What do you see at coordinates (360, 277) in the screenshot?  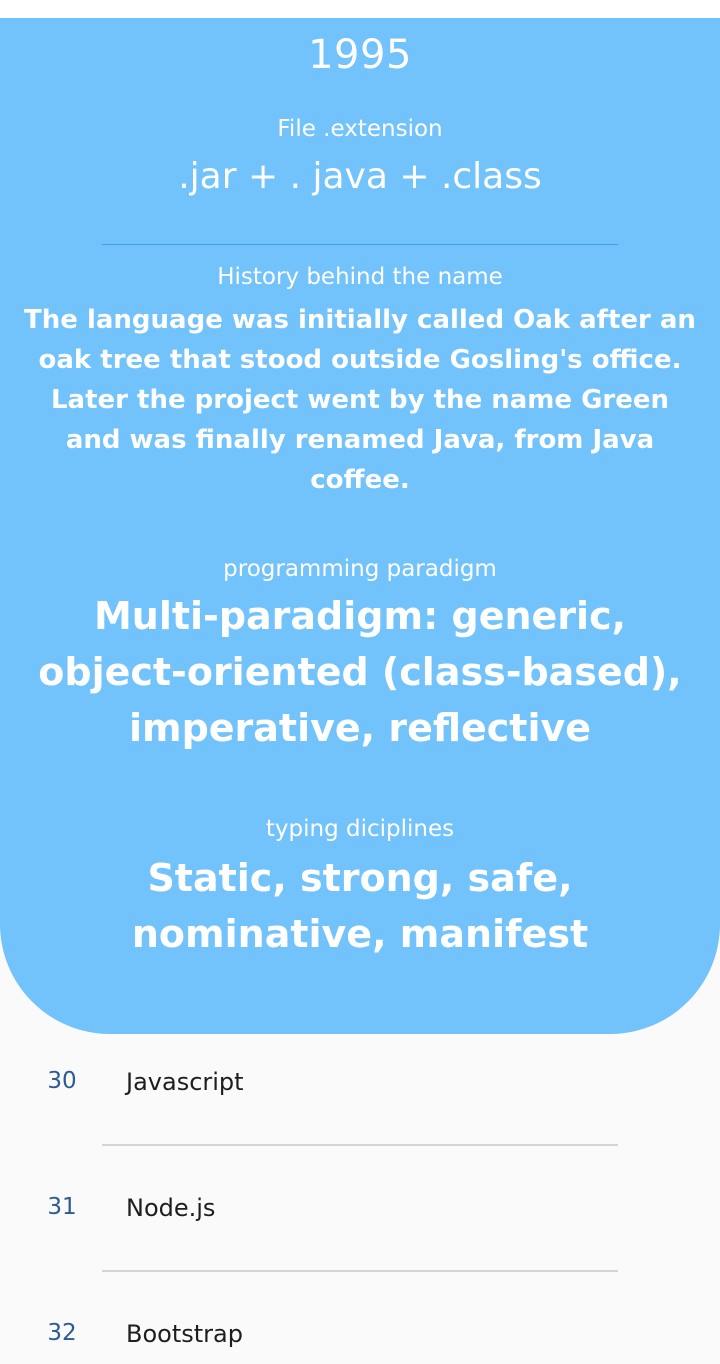 I see `history-label: History behind the name` at bounding box center [360, 277].